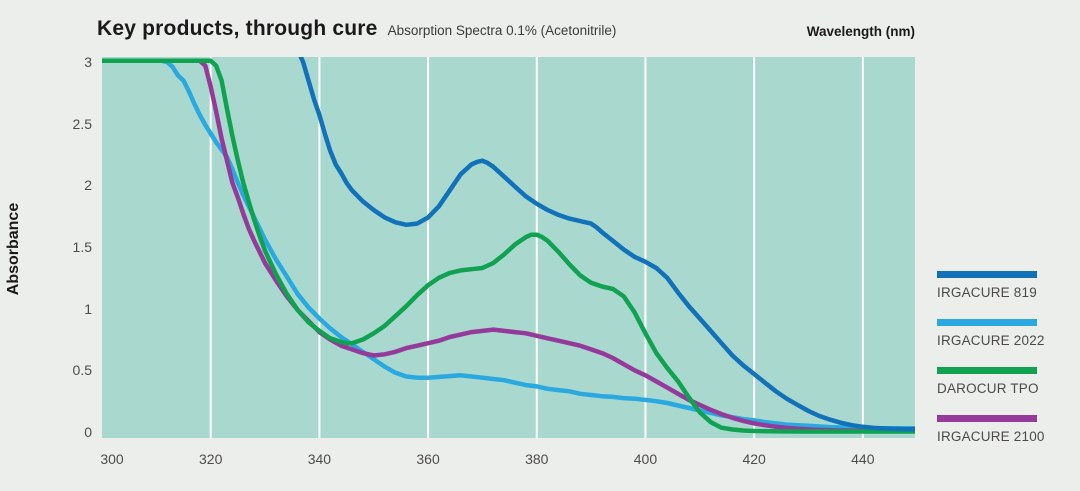  Describe the element at coordinates (88, 185) in the screenshot. I see `y-tick-2: 2` at that location.